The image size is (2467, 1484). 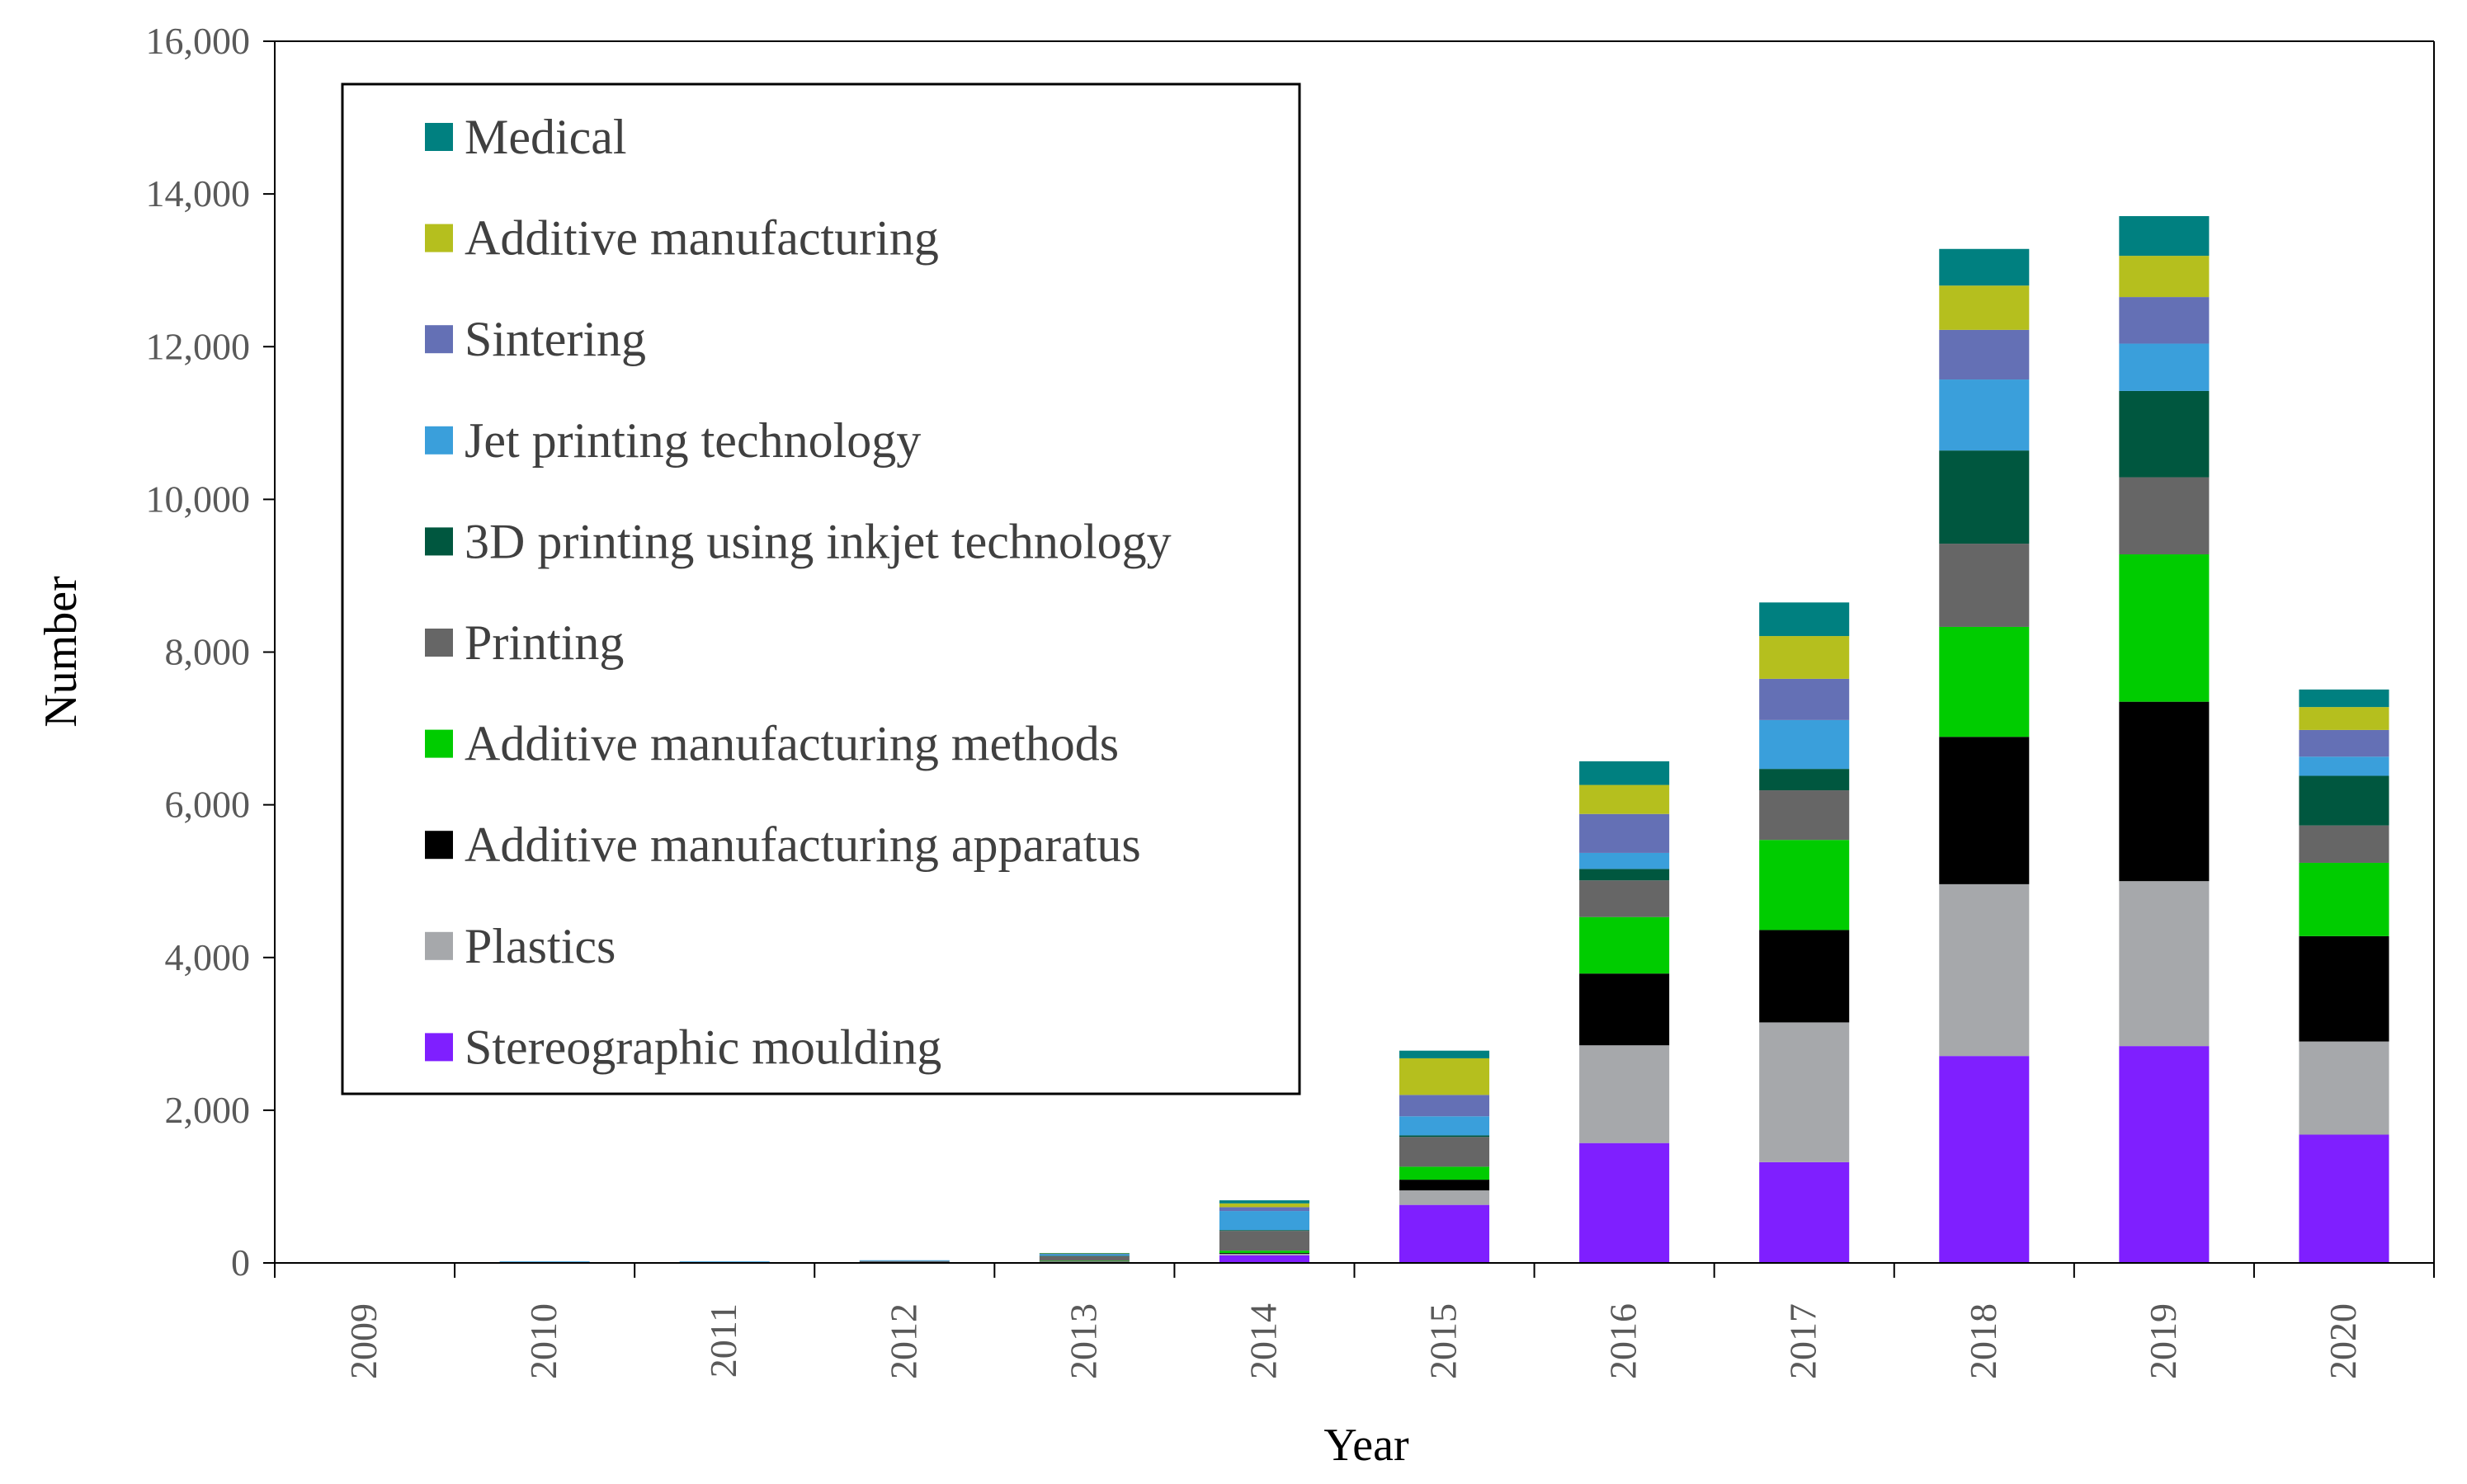 What do you see at coordinates (703, 1047) in the screenshot?
I see `legend-label: Stereographic moulding` at bounding box center [703, 1047].